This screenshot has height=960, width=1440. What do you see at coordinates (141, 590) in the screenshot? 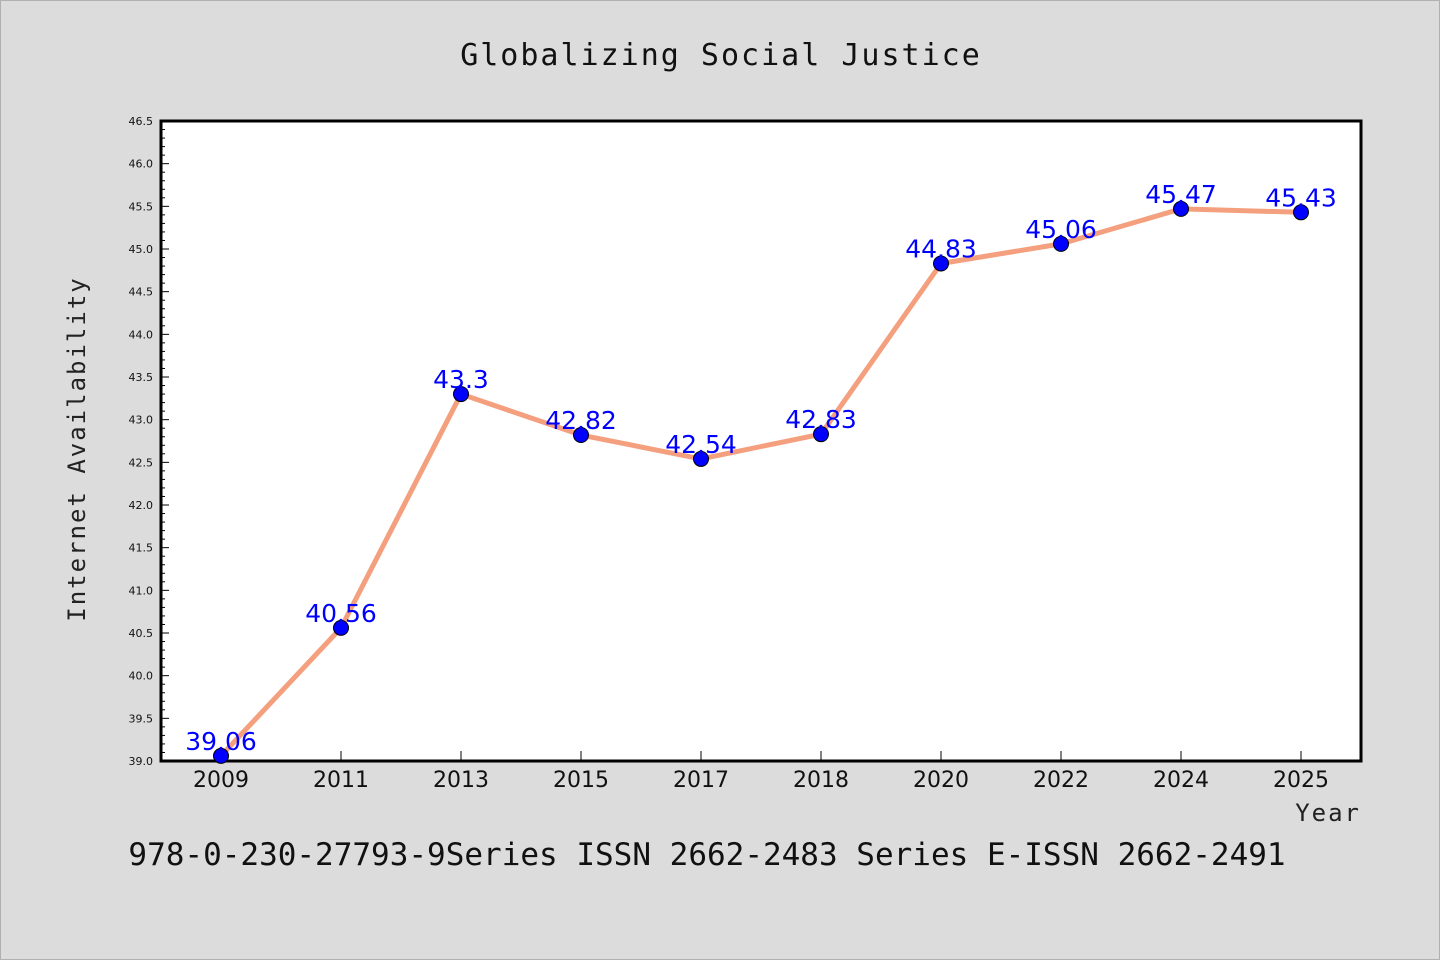
I see `y-tick-label: 41.0` at bounding box center [141, 590].